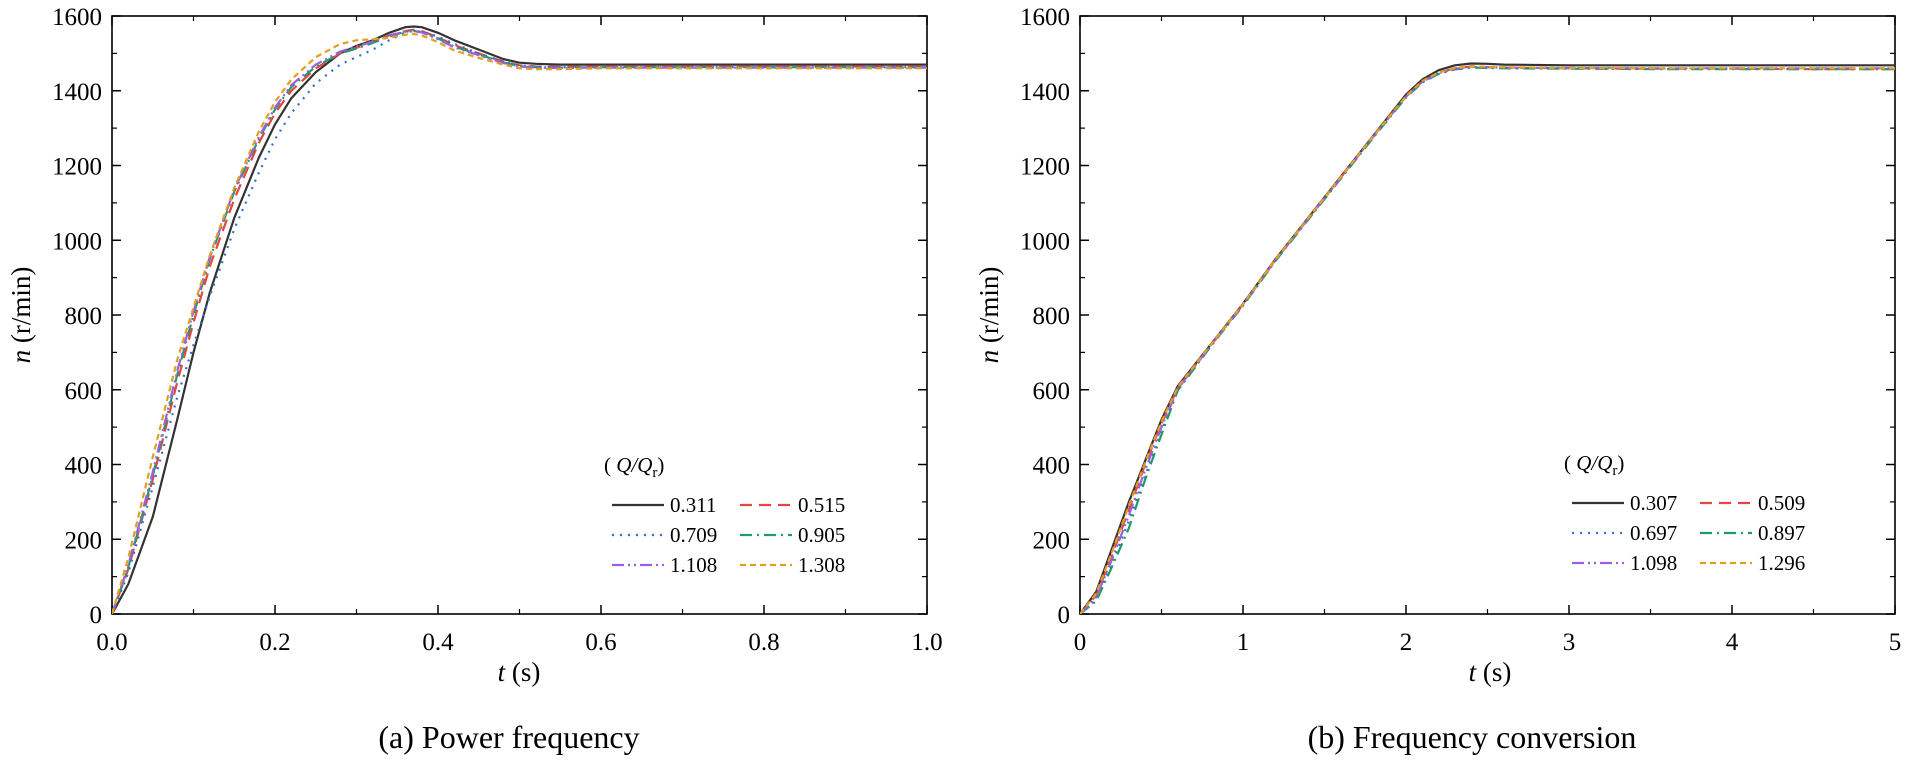 This screenshot has width=1905, height=761. I want to click on x-tick-label: 1, so click(1243, 642).